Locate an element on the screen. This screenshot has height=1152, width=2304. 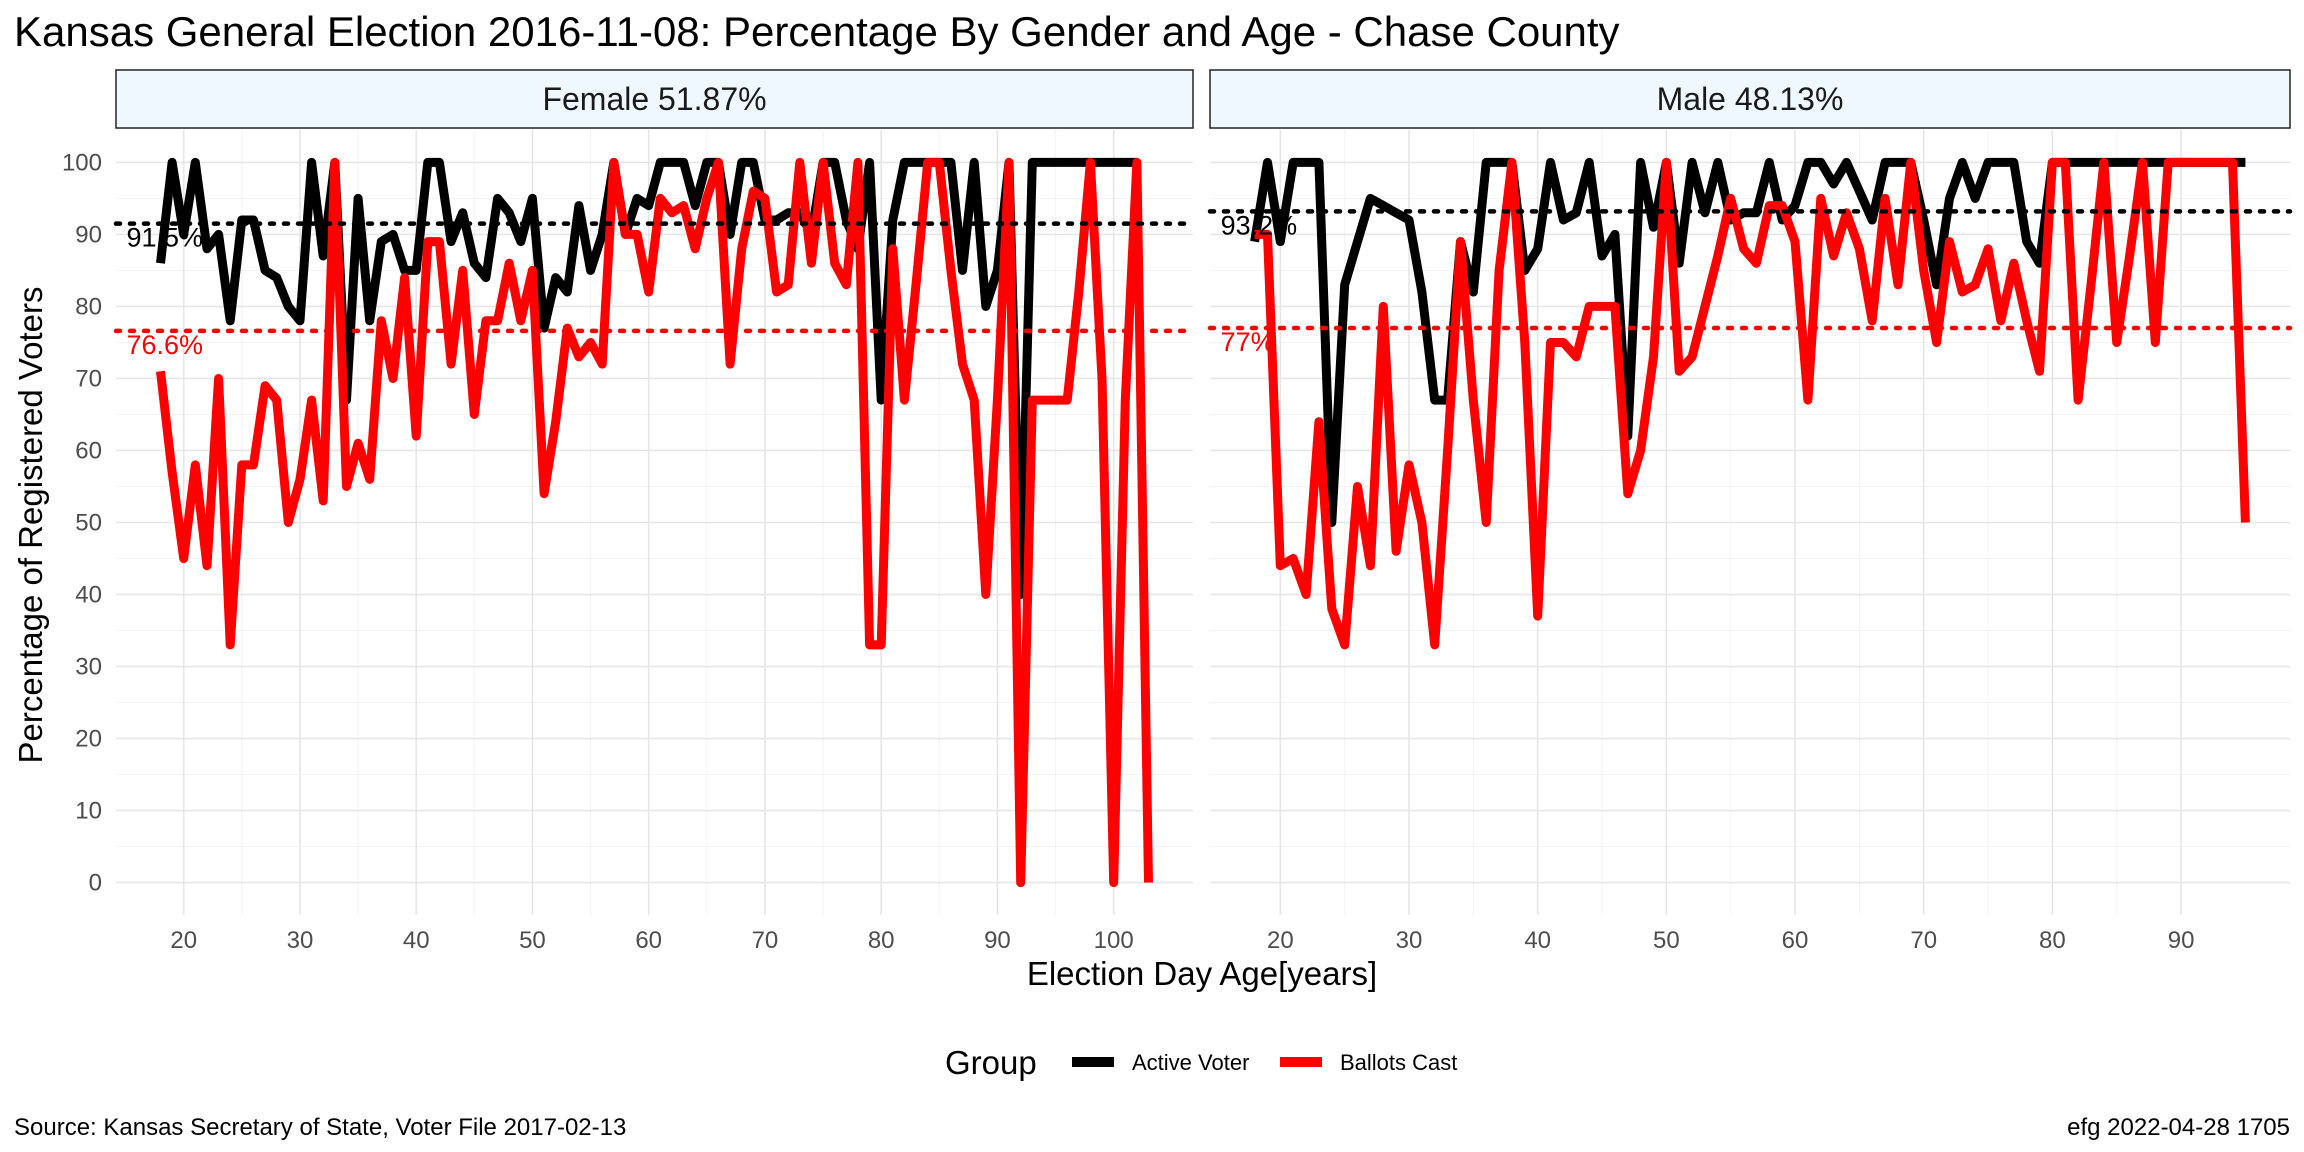
panel-strip-label: Female 51.87% is located at coordinates (654, 99).